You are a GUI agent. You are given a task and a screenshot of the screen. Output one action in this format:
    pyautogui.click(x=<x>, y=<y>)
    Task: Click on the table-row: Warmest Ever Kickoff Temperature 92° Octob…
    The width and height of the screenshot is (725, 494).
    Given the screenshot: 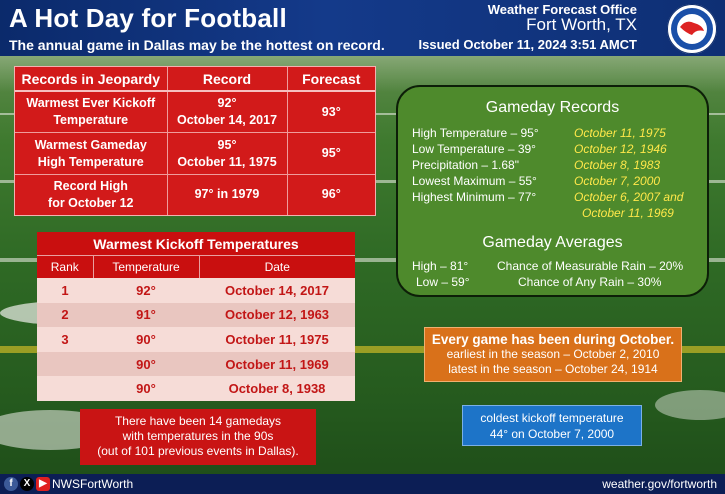 What is the action you would take?
    pyautogui.click(x=195, y=111)
    